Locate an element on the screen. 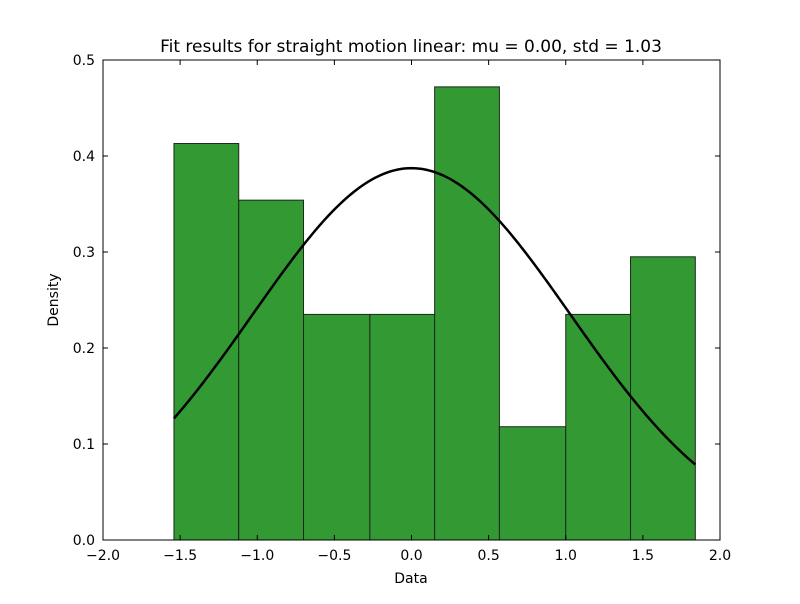  x-tick-label: 2.0 is located at coordinates (720, 556).